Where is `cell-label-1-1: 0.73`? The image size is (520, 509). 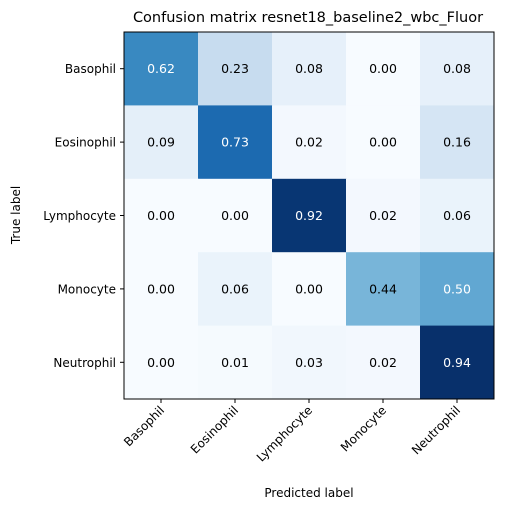 cell-label-1-1: 0.73 is located at coordinates (235, 142).